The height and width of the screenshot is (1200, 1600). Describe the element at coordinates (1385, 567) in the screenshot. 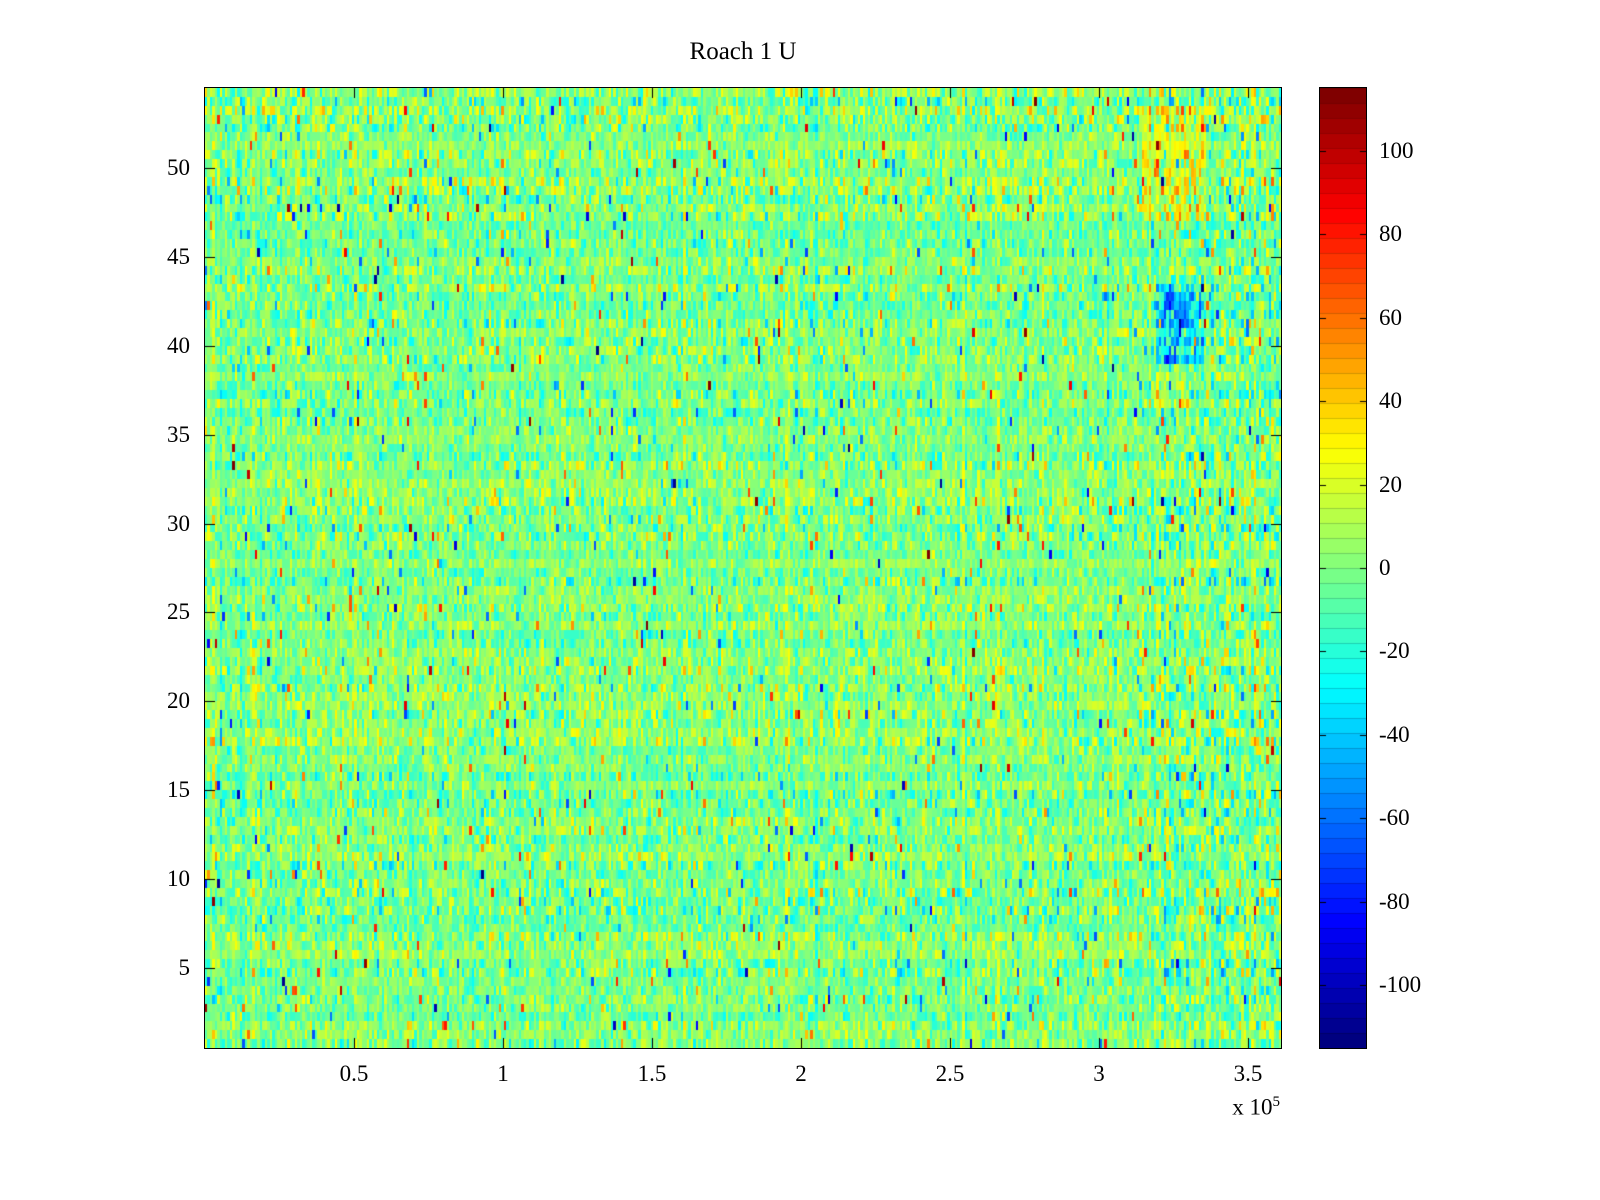

I see `colorbar-tick-label: 0` at that location.